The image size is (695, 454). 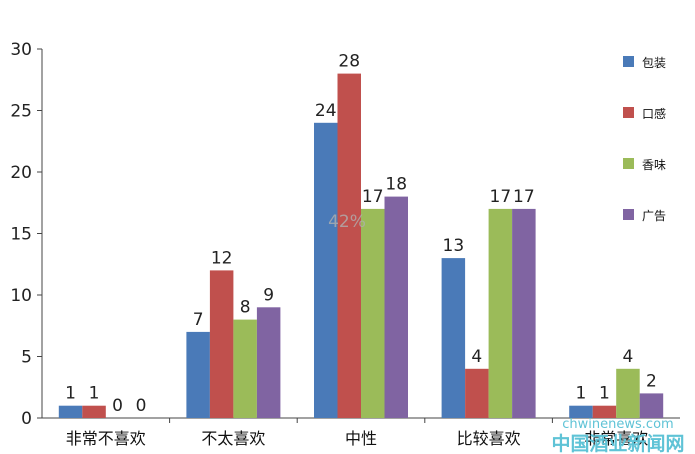 I want to click on category-label: 不太喜欢, so click(x=233, y=438).